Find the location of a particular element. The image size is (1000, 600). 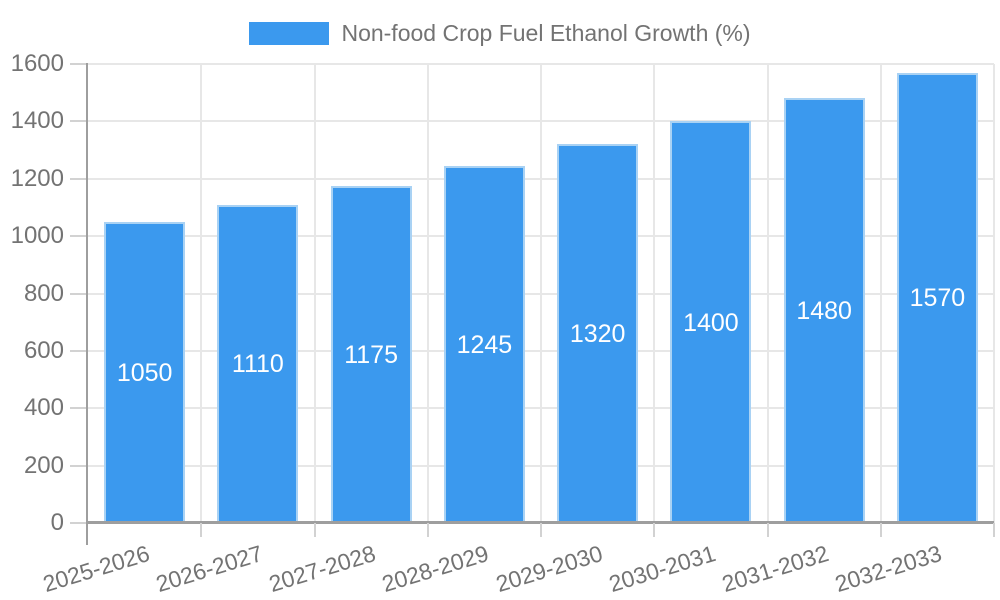

y-axis-tick-label: 400 is located at coordinates (43, 408).